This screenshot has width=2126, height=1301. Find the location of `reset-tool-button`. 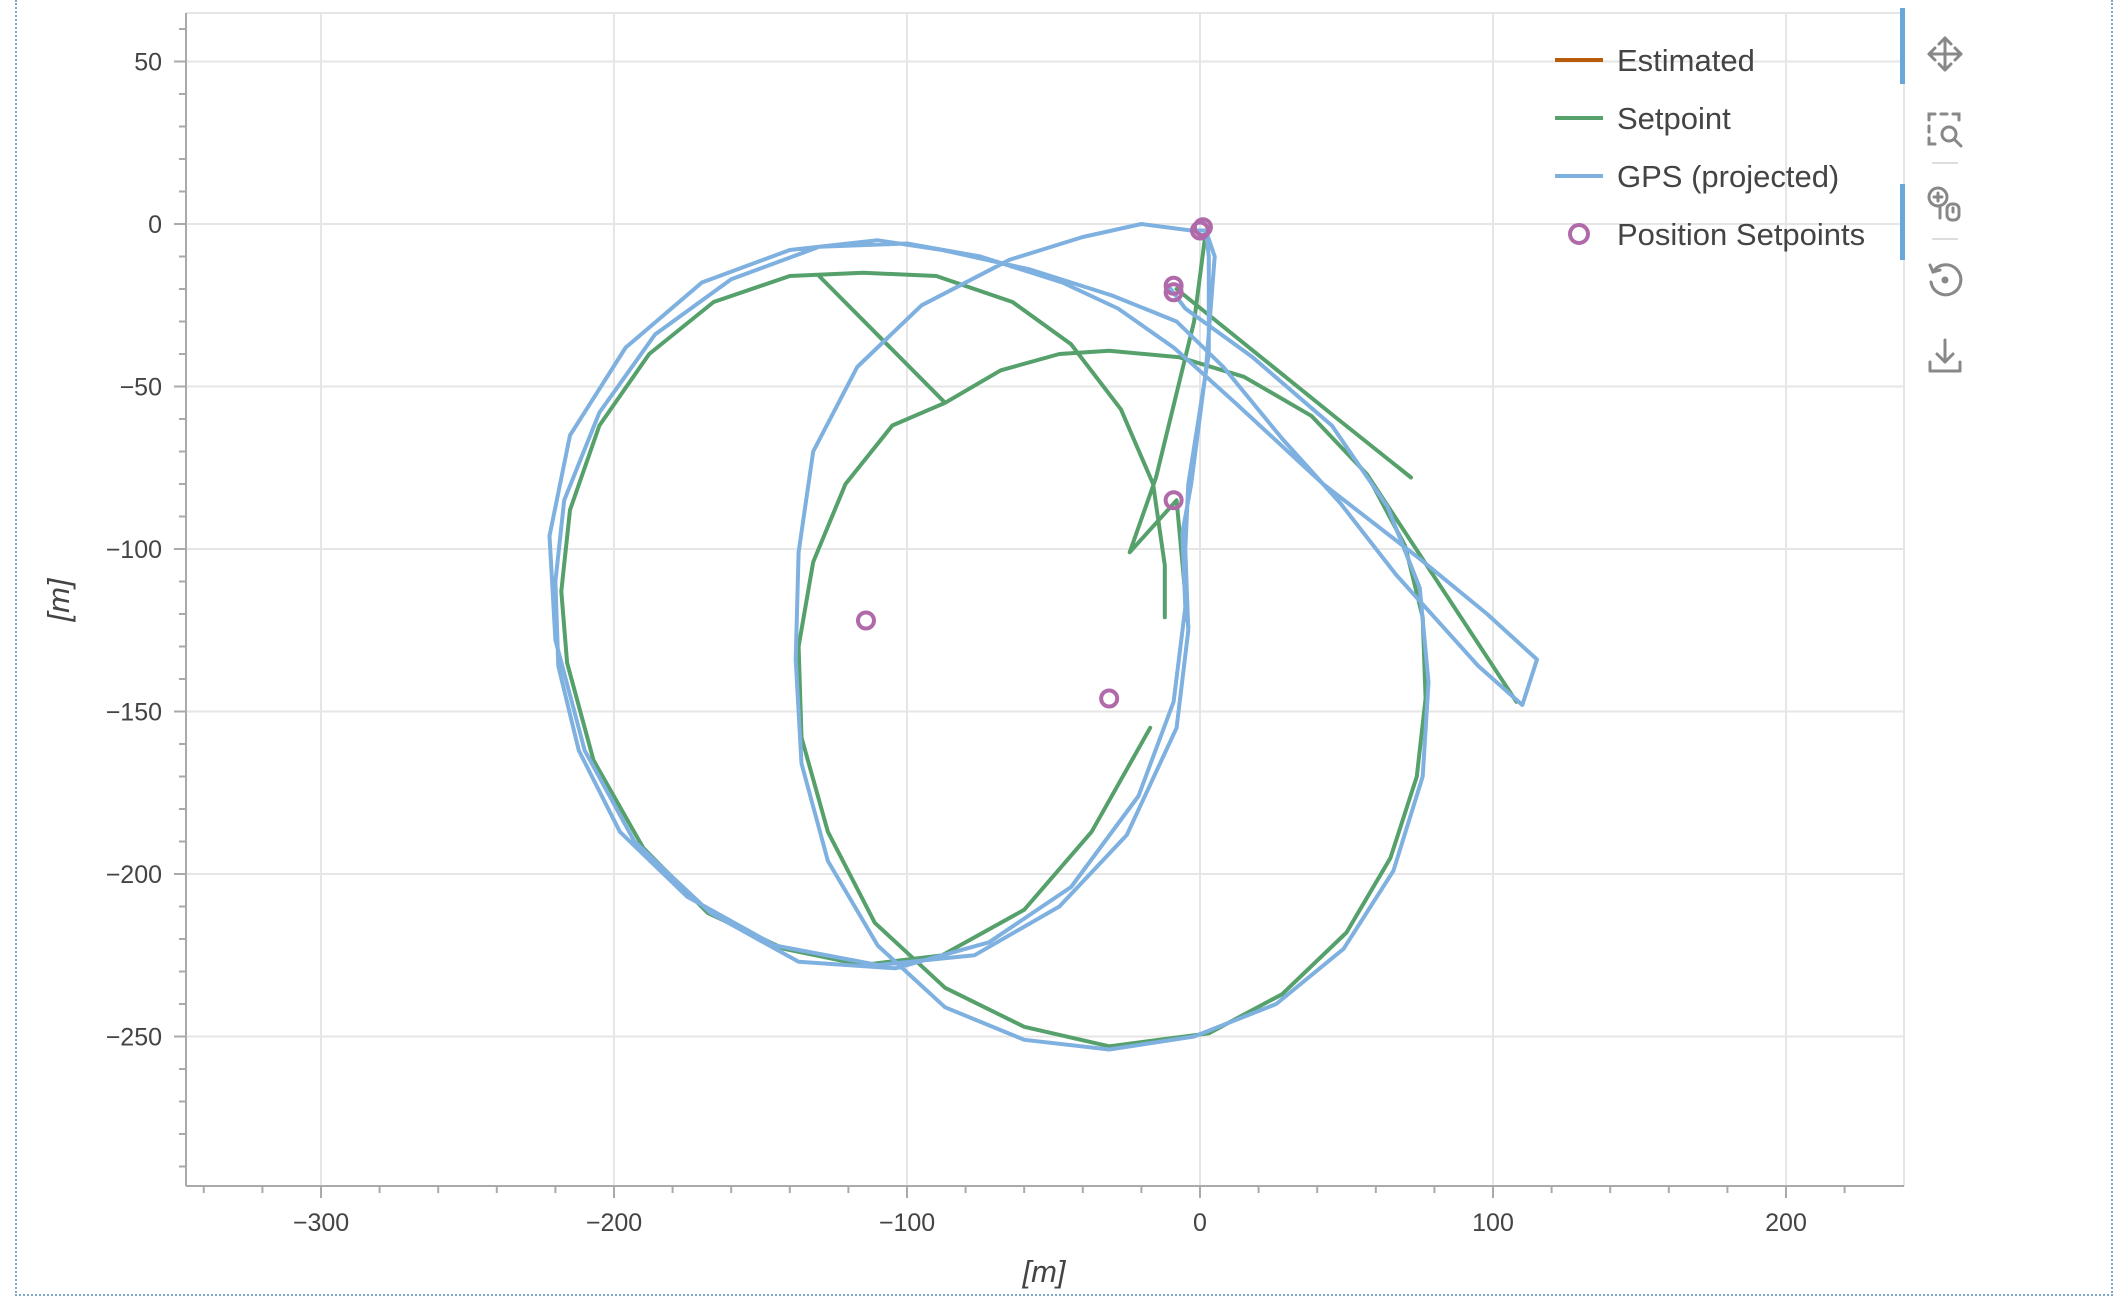

reset-tool-button is located at coordinates (1945, 278).